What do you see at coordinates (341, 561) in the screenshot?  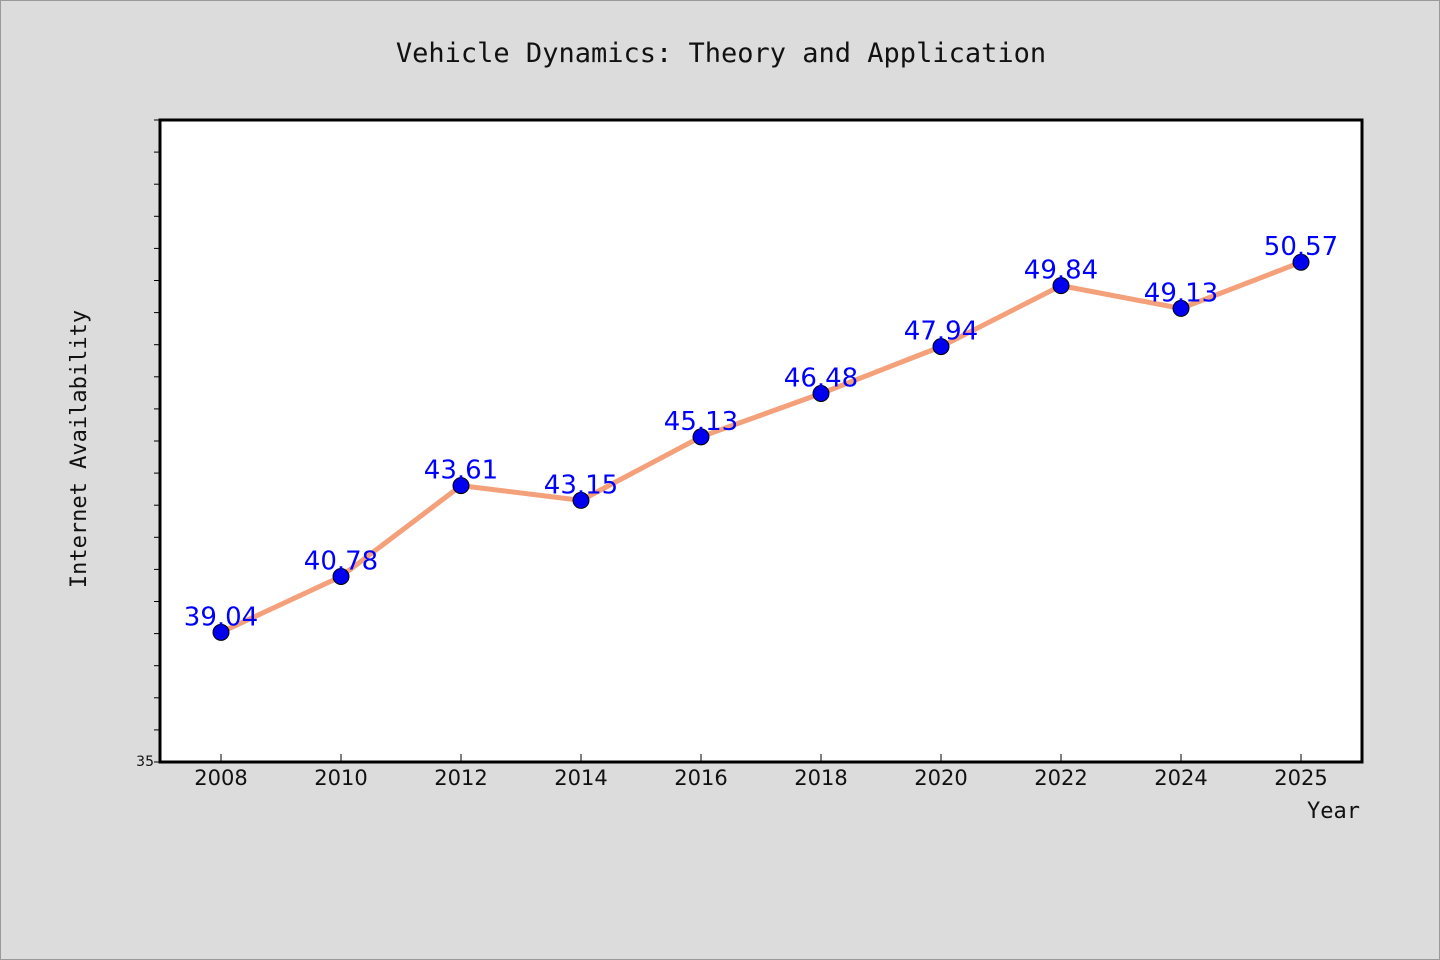 I see `data-label: 40.78` at bounding box center [341, 561].